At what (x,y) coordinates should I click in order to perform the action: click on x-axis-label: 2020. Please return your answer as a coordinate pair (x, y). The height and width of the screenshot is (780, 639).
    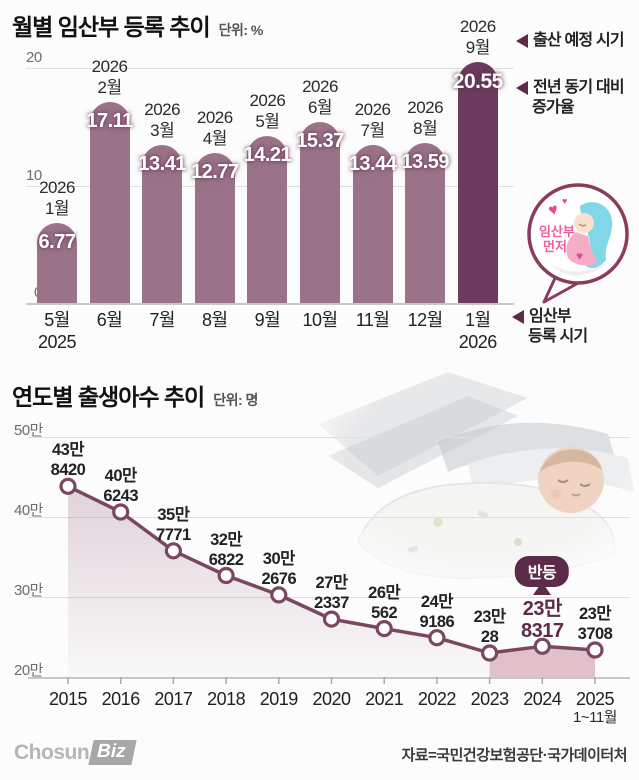
    Looking at the image, I should click on (331, 699).